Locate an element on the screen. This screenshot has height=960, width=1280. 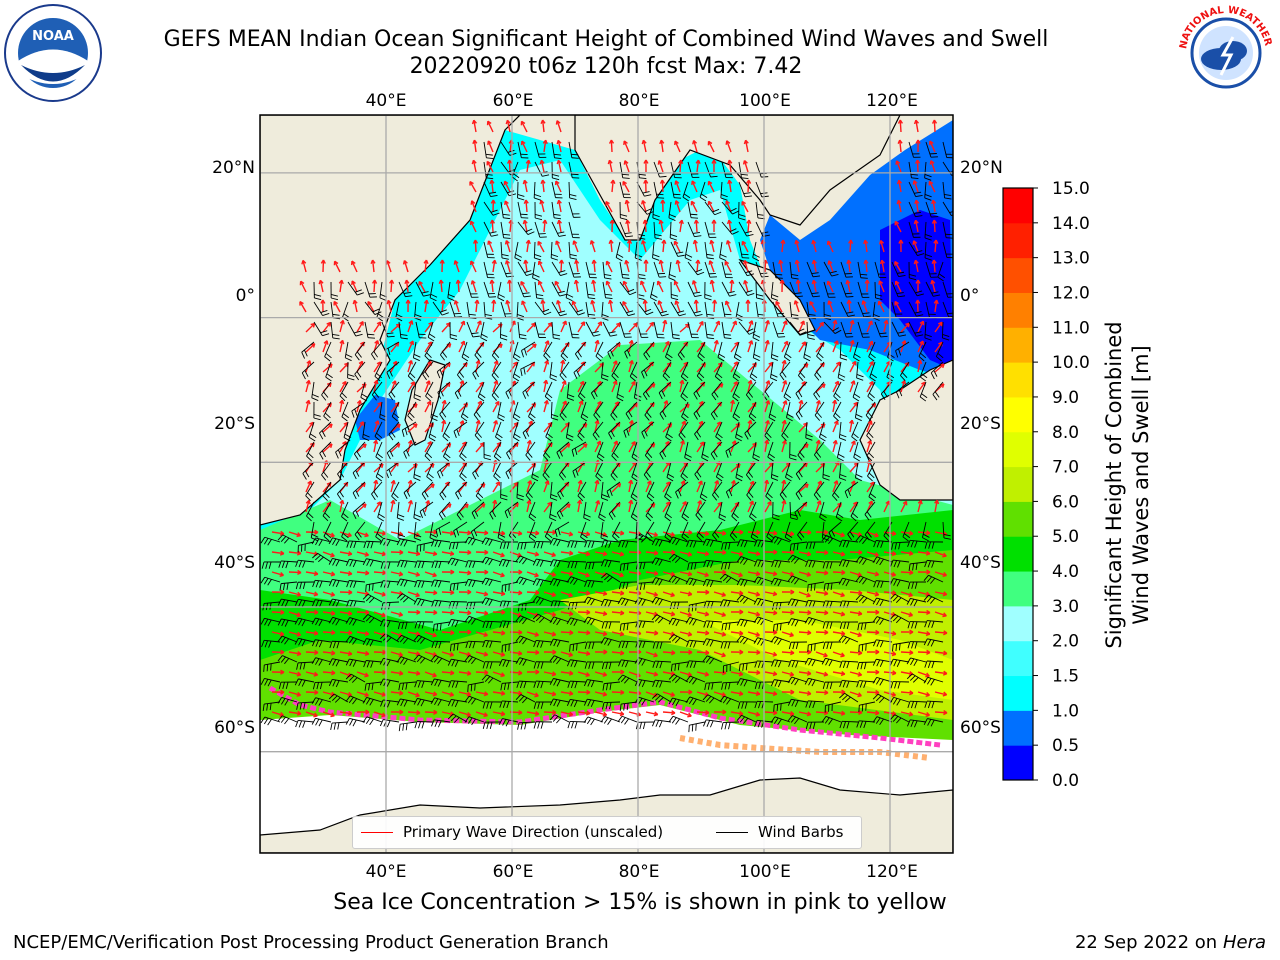
colorbar-tick-label: 0.5 is located at coordinates (1065, 746).